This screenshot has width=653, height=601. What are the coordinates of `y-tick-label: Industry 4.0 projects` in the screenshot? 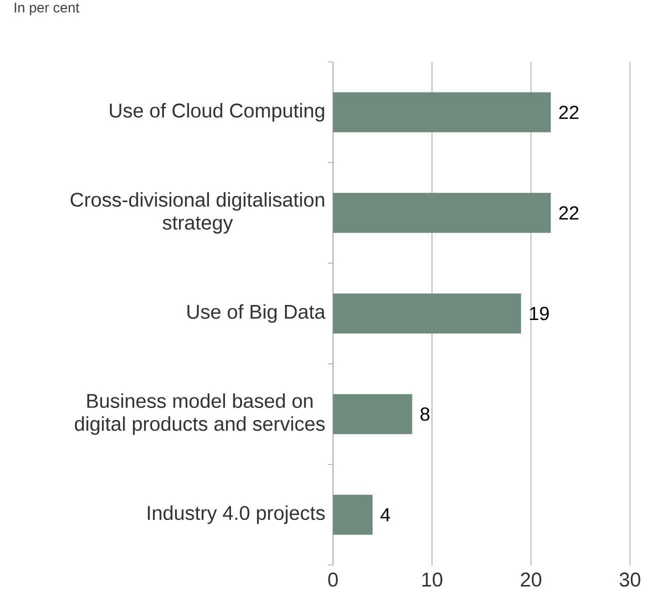 It's located at (236, 514).